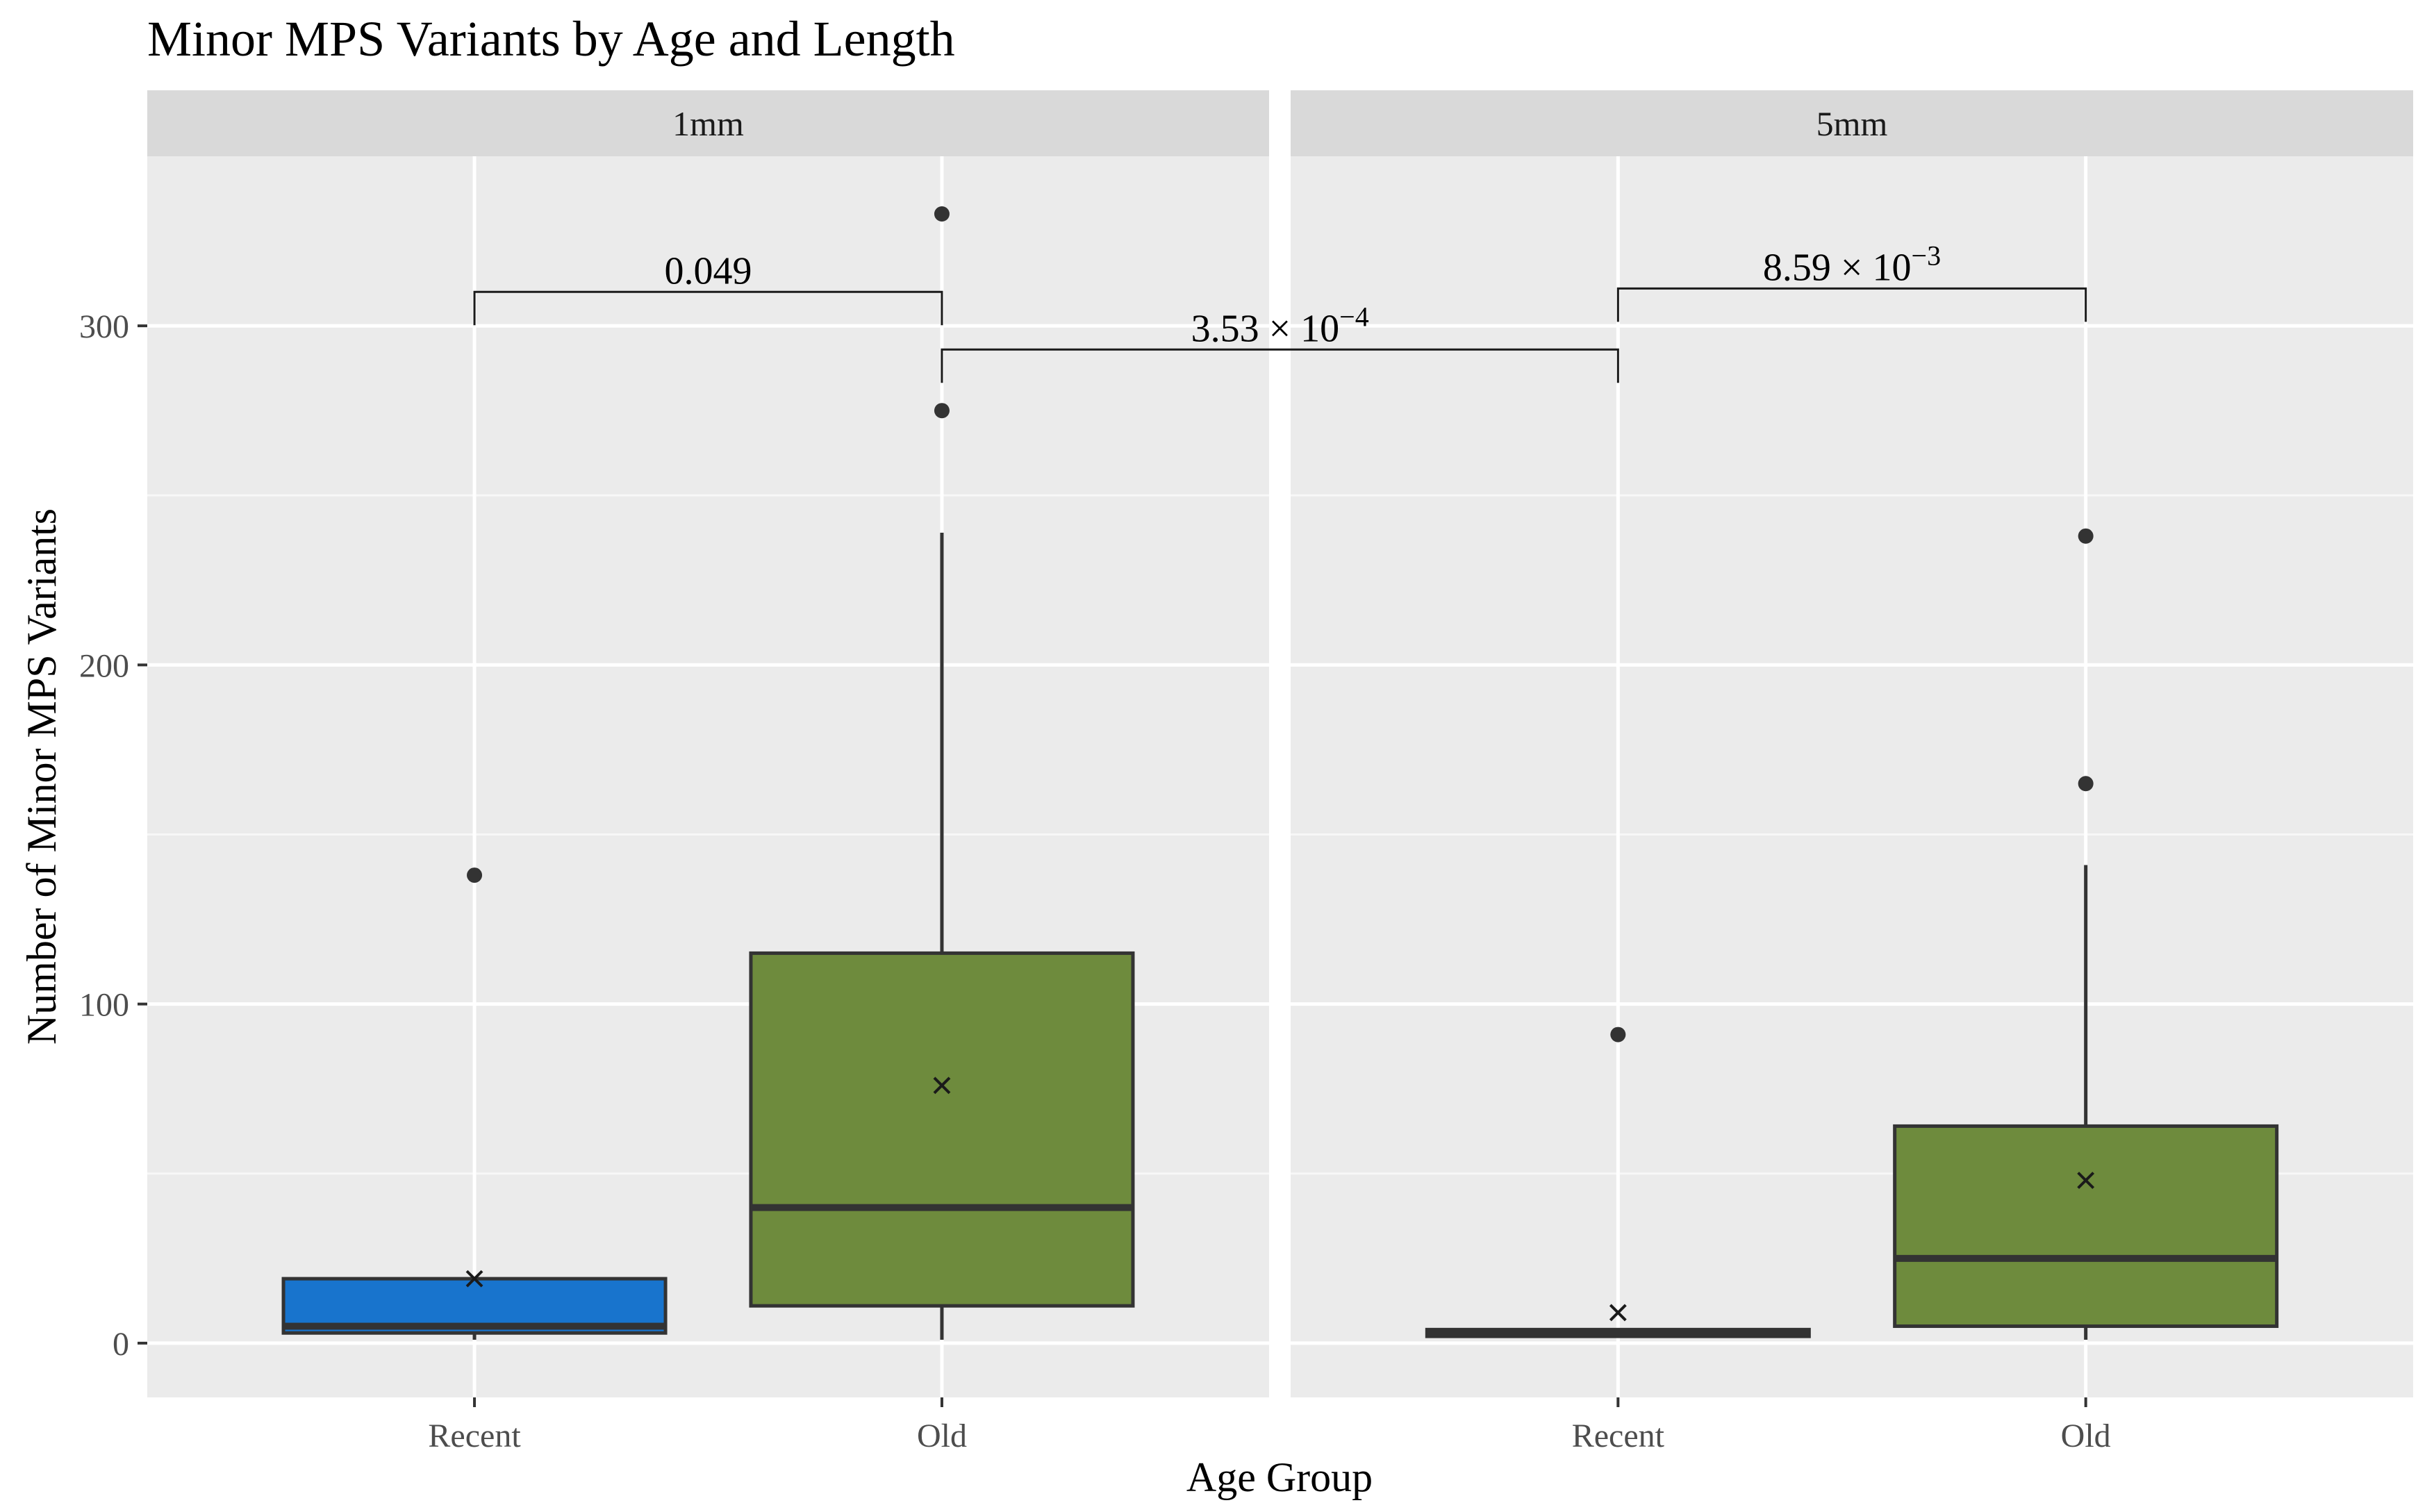  What do you see at coordinates (1279, 1477) in the screenshot?
I see `x-axis-title: Age Group` at bounding box center [1279, 1477].